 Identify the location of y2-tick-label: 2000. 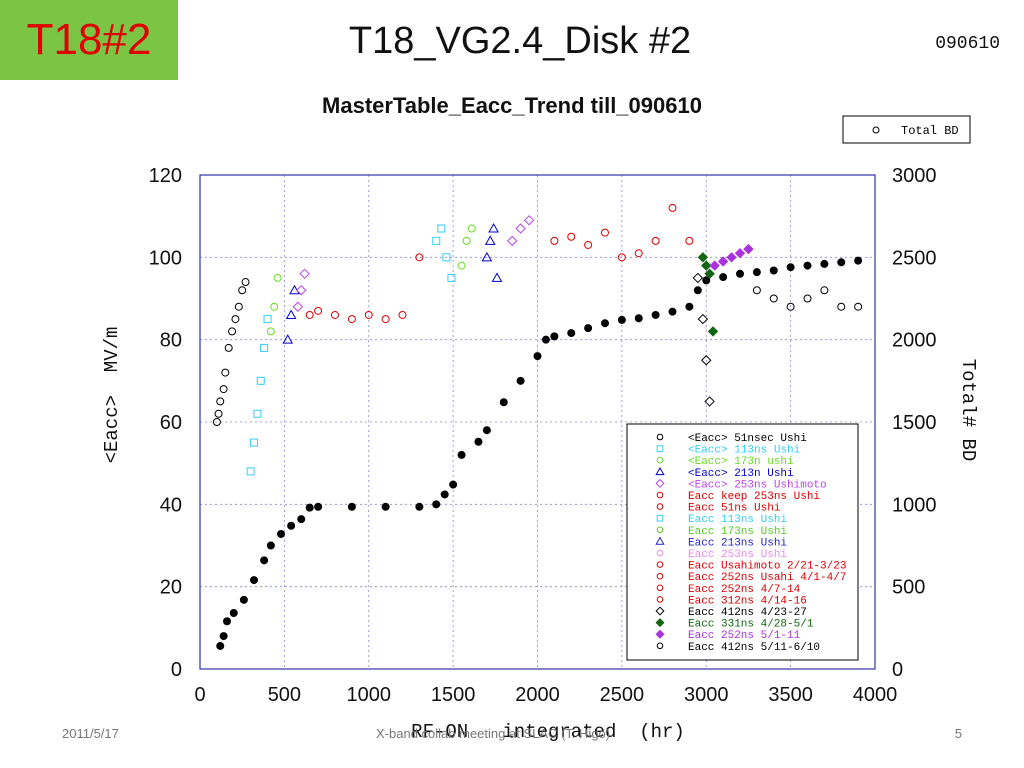
(914, 341).